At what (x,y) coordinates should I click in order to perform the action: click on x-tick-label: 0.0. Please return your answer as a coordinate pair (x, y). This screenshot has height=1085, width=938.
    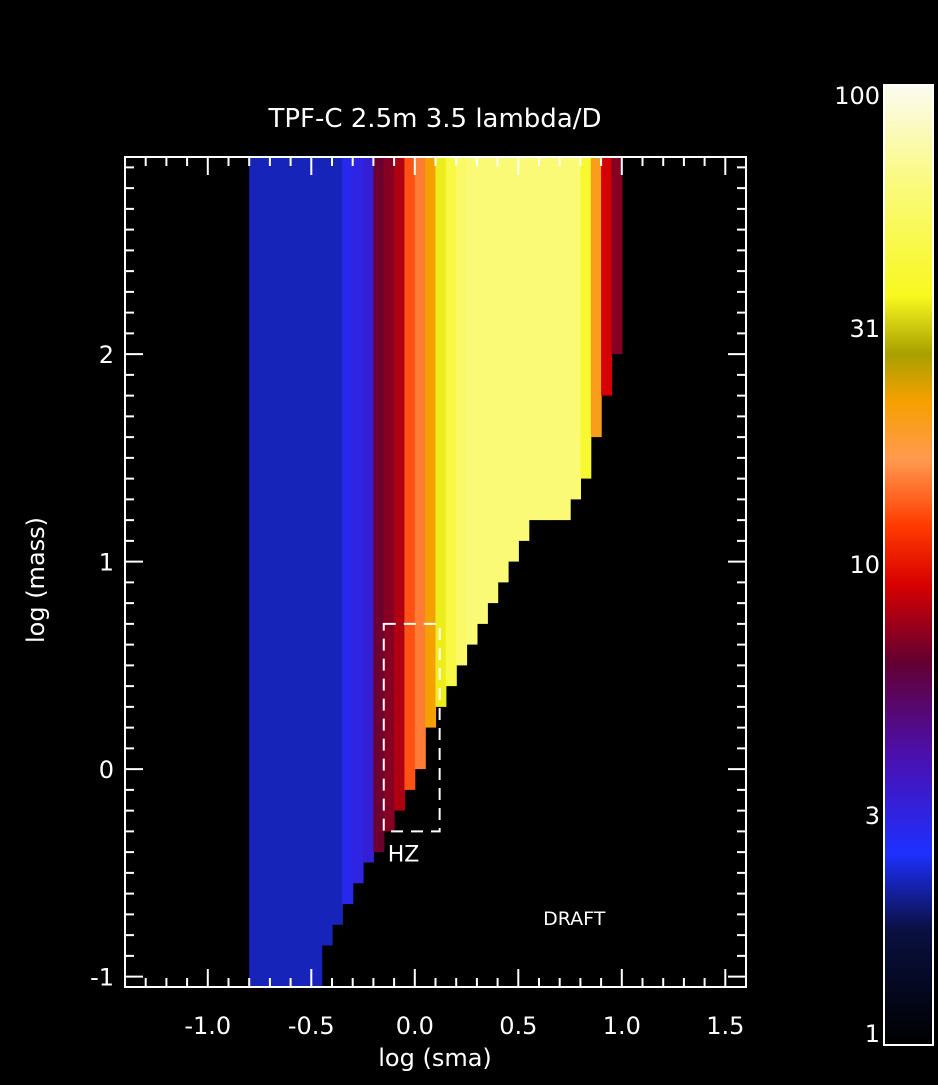
    Looking at the image, I should click on (415, 1026).